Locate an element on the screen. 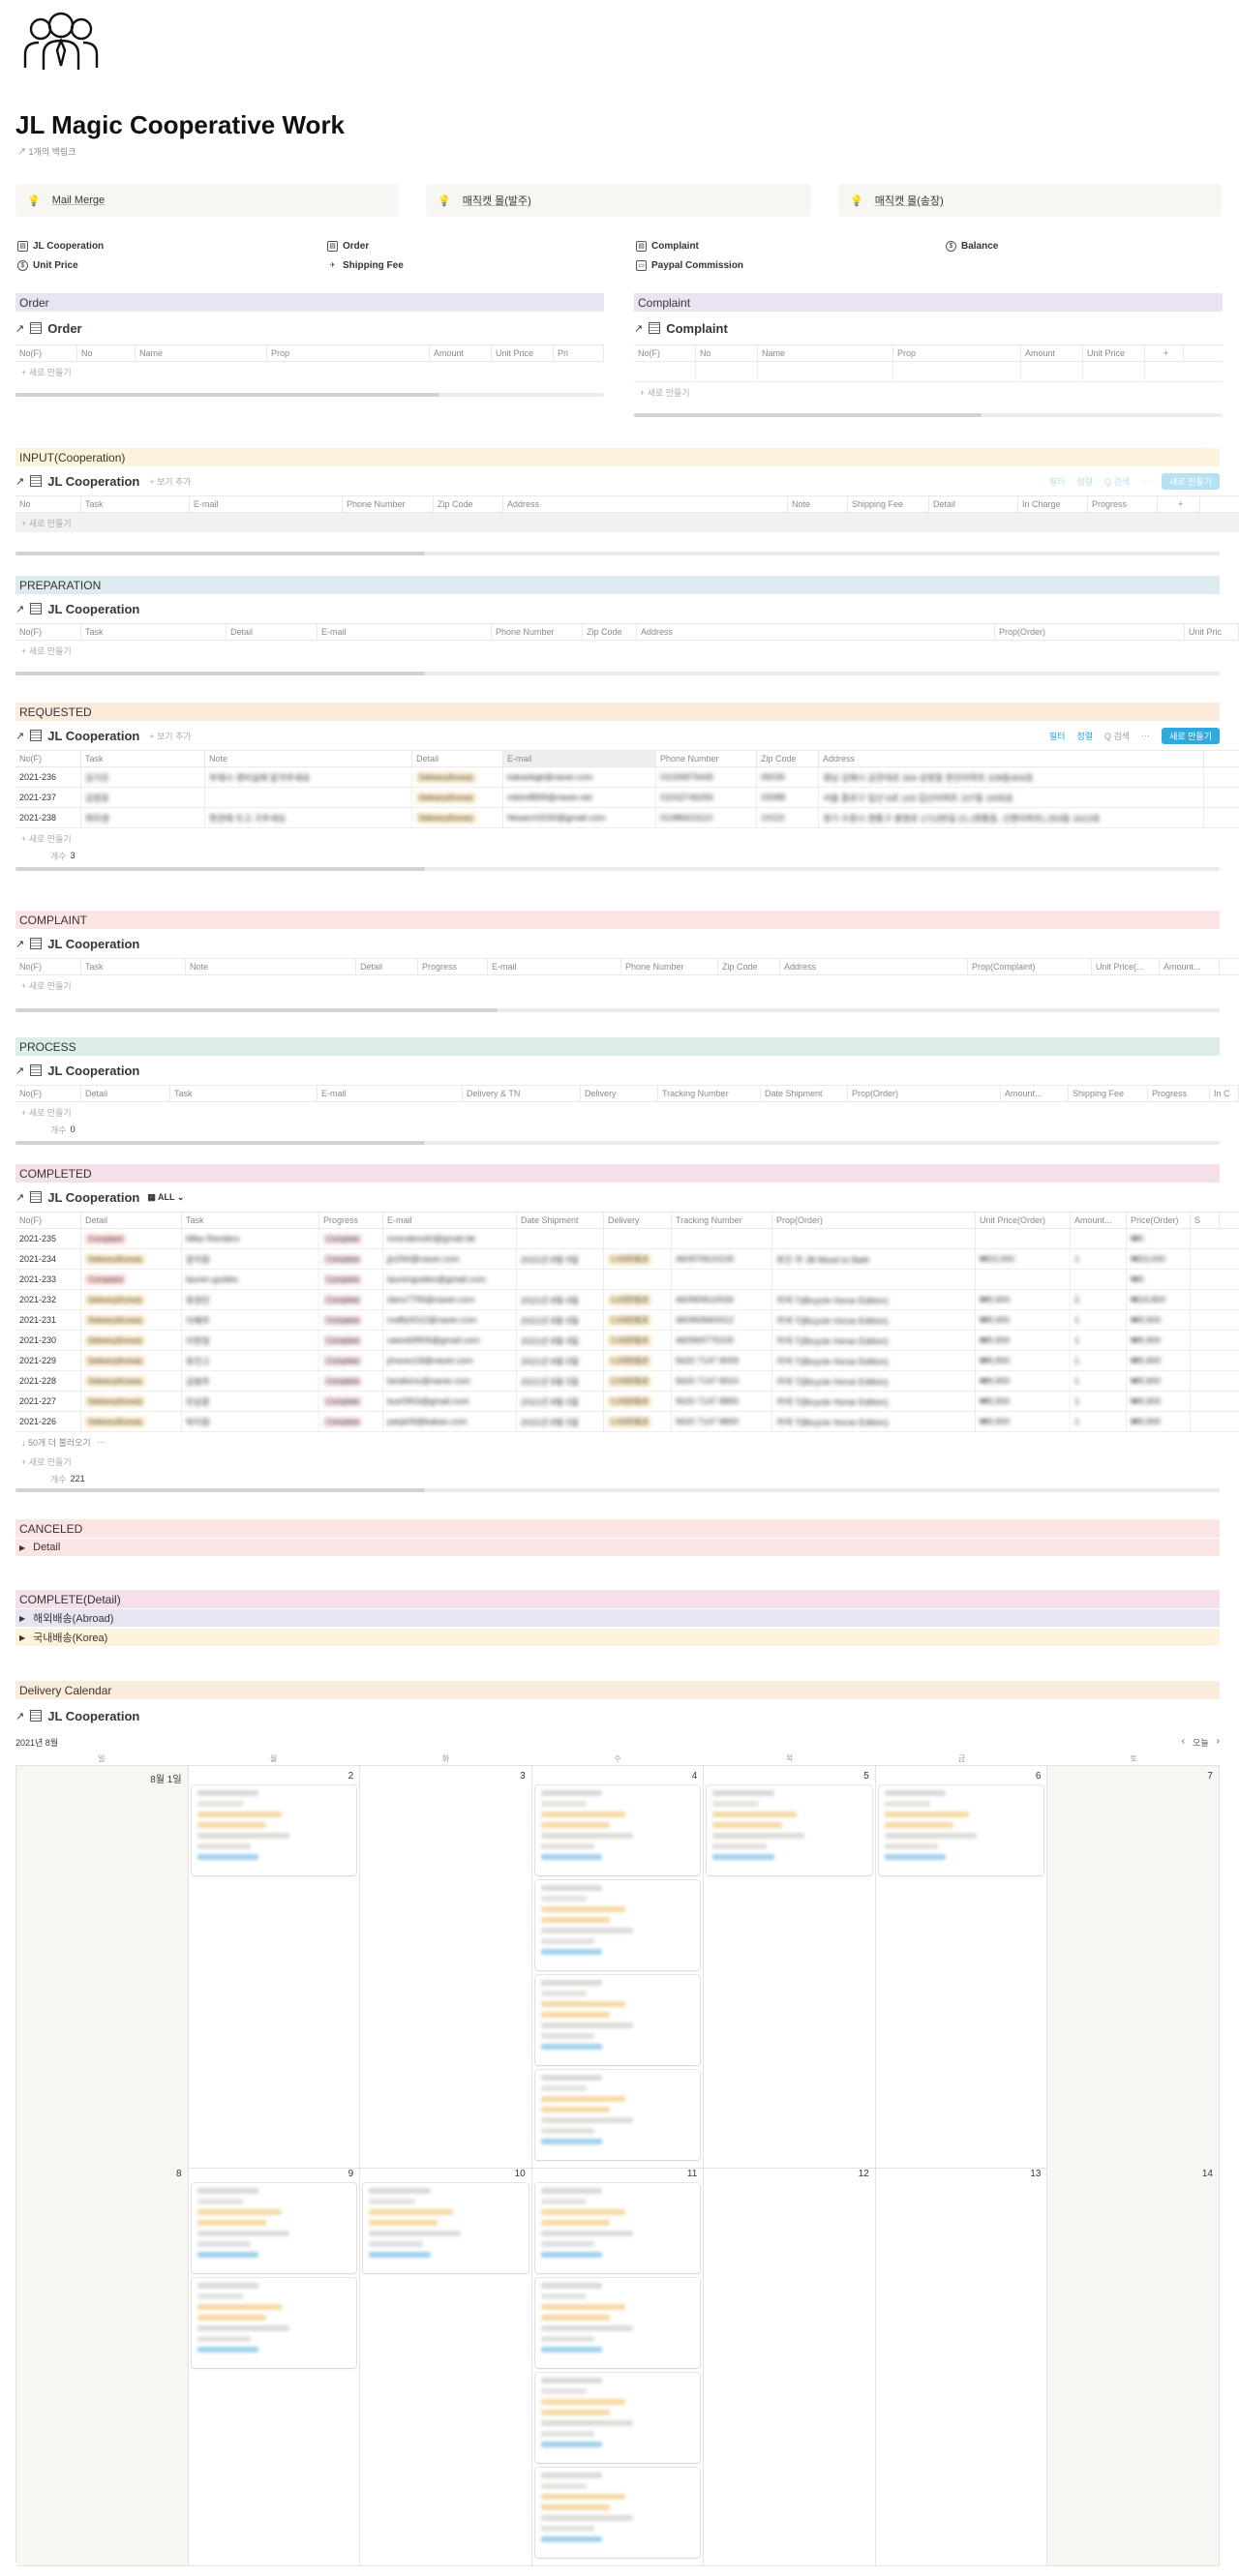 This screenshot has height=2576, width=1239. cell-task: 유정민 is located at coordinates (250, 1299).